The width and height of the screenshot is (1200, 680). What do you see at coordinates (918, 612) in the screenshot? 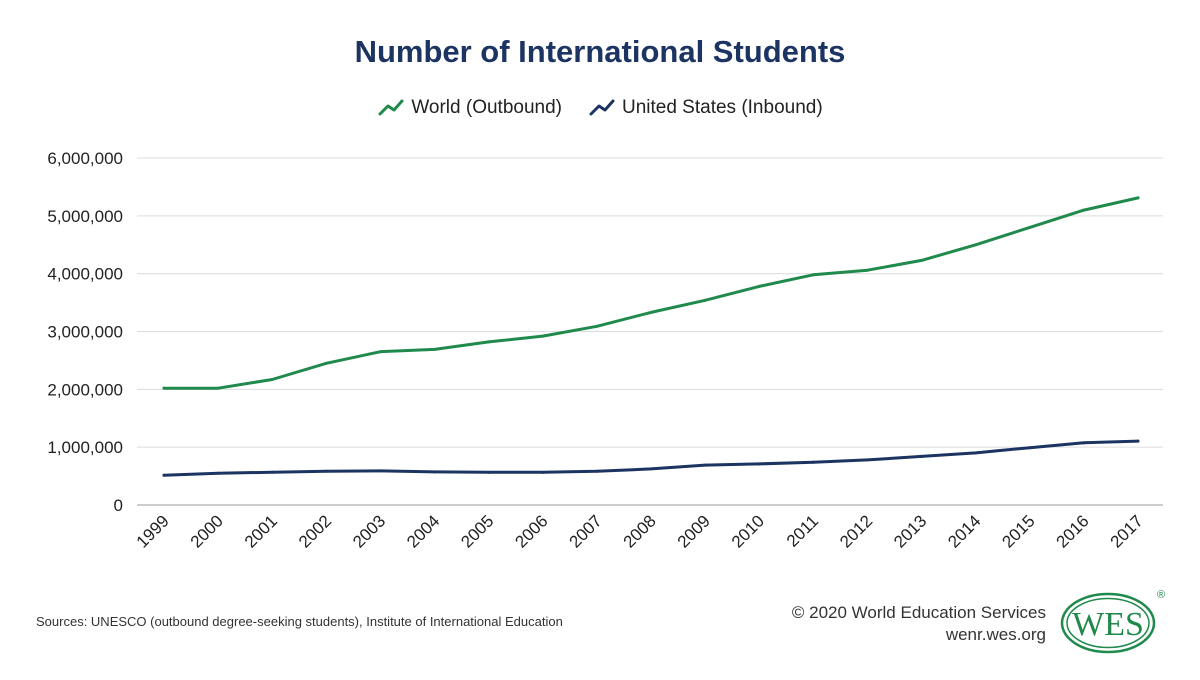
I see `copyright-text: © 2020 World Education Services` at bounding box center [918, 612].